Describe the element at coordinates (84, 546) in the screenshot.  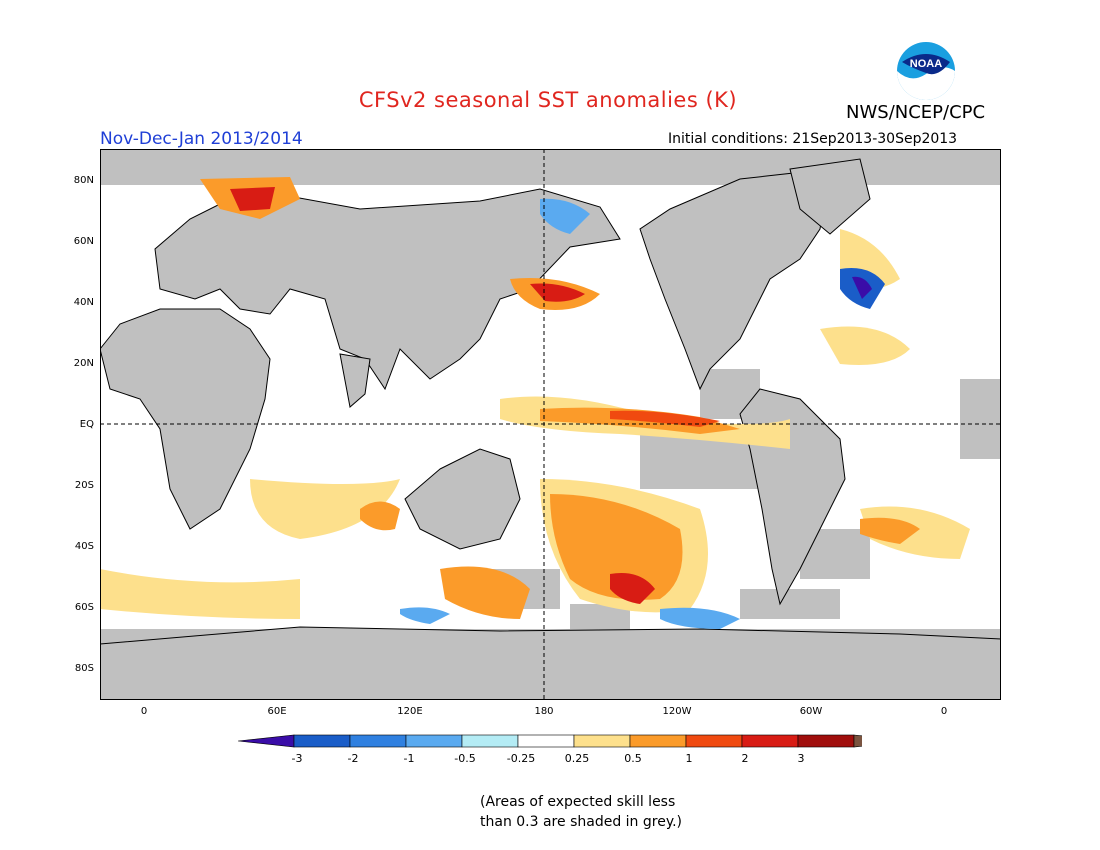
I see `lat-label: 40S` at that location.